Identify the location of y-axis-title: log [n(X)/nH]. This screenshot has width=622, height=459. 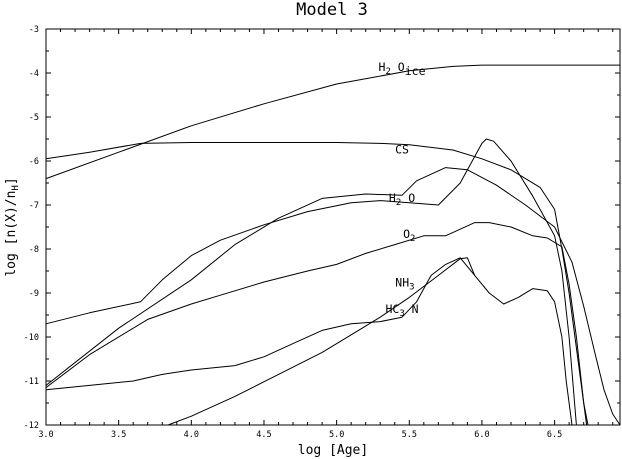
(12, 226).